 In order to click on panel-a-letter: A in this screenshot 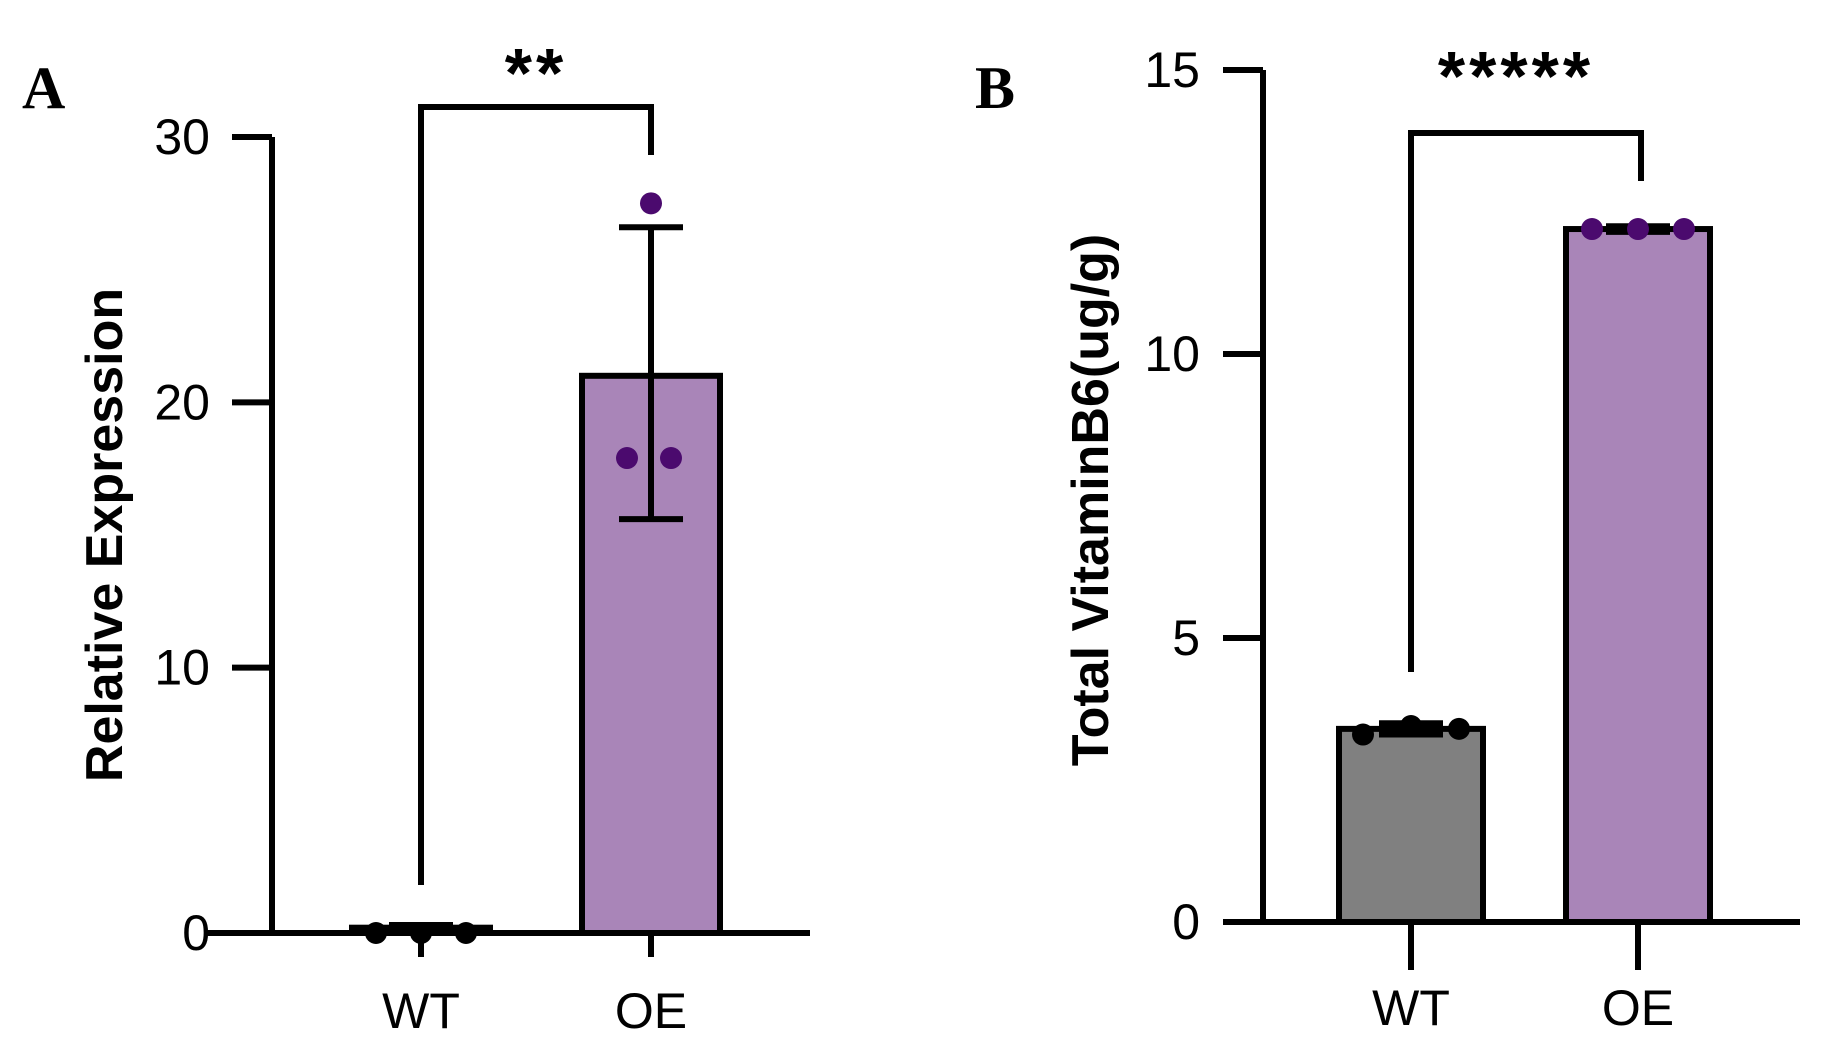, I will do `click(43, 88)`.